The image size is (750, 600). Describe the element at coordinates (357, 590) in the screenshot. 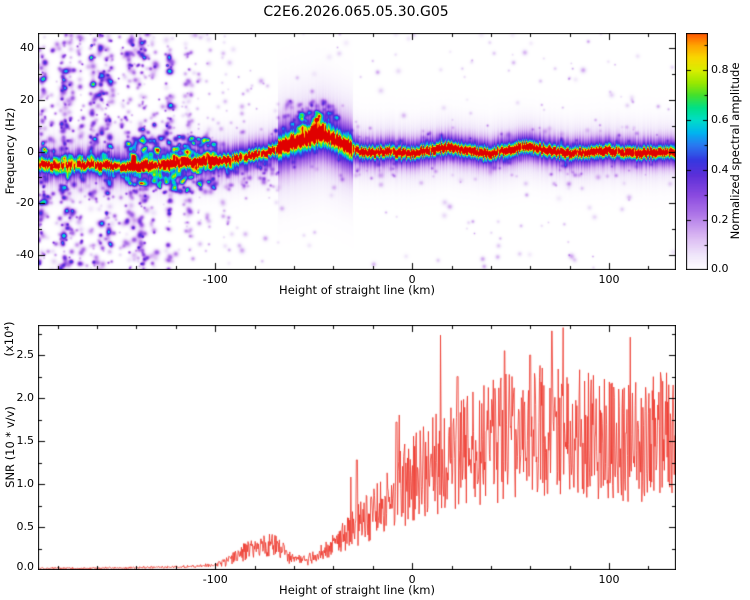

I see `snr-x-axis-label: Height of straight line (km)` at that location.